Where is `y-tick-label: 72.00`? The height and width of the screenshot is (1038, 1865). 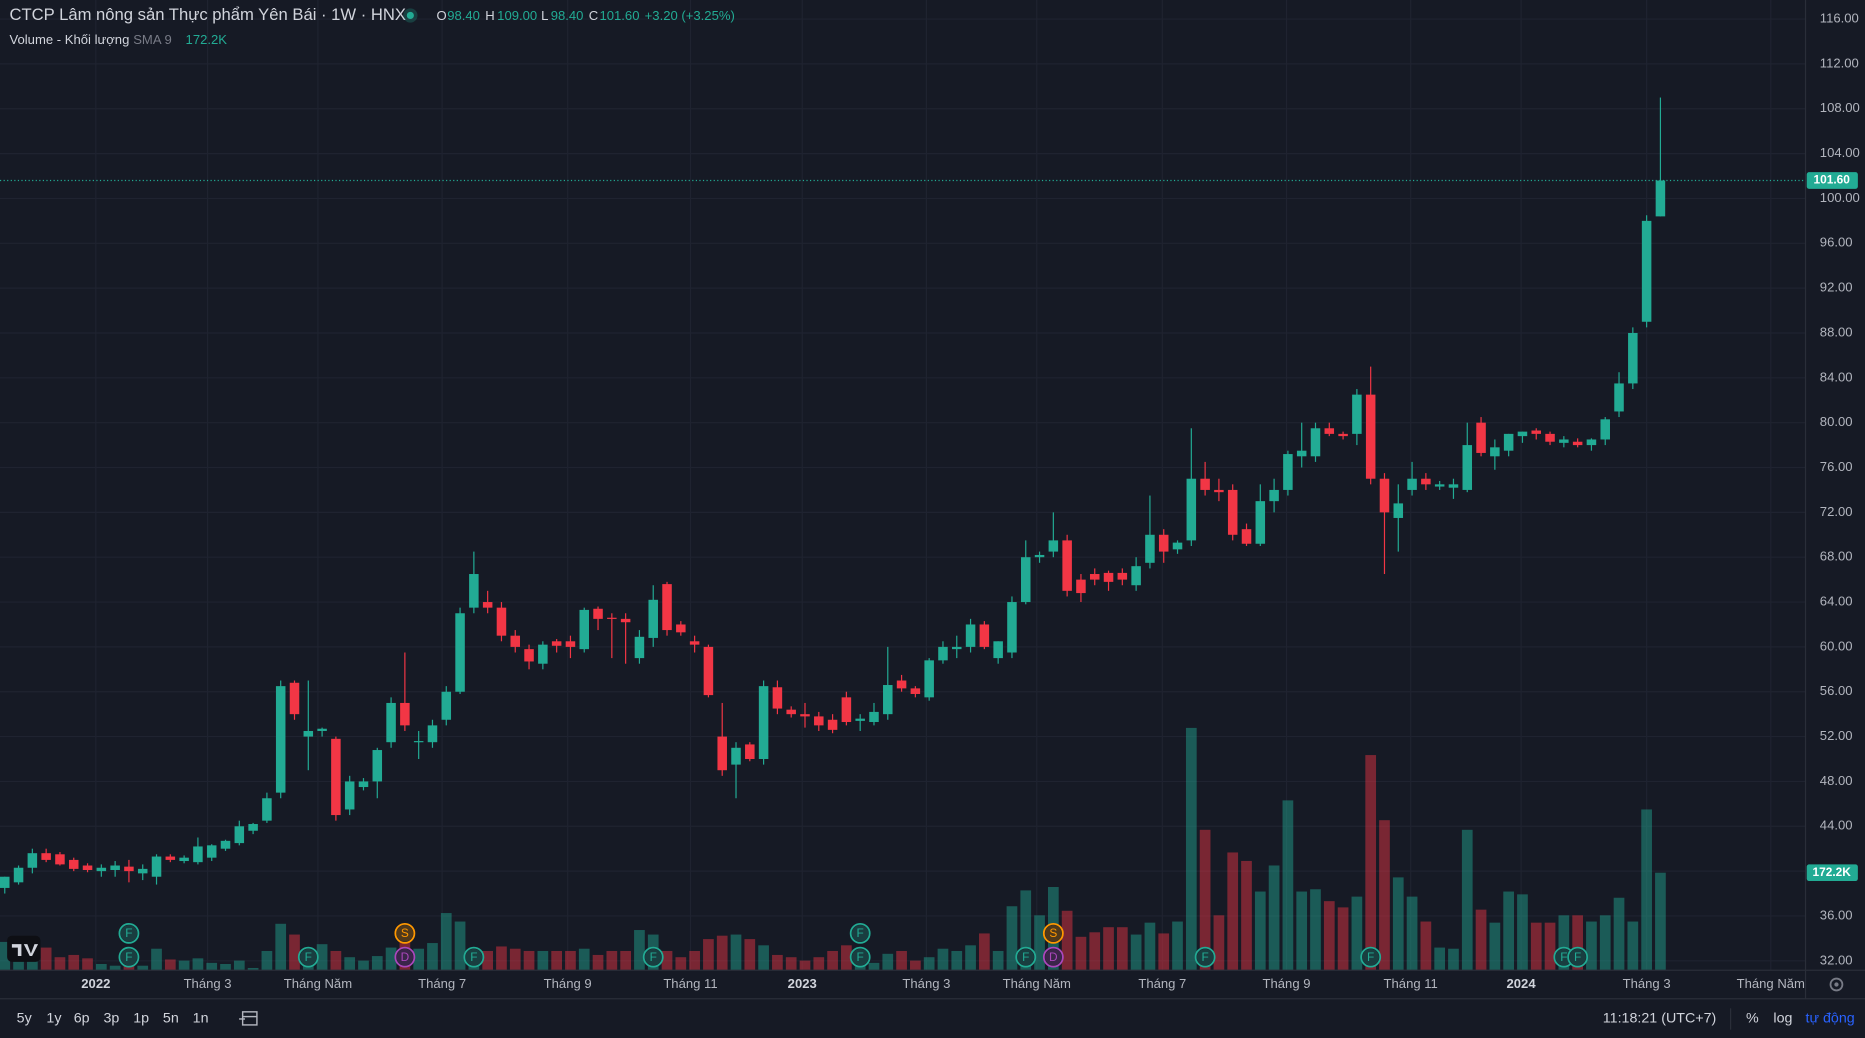 y-tick-label: 72.00 is located at coordinates (1836, 511).